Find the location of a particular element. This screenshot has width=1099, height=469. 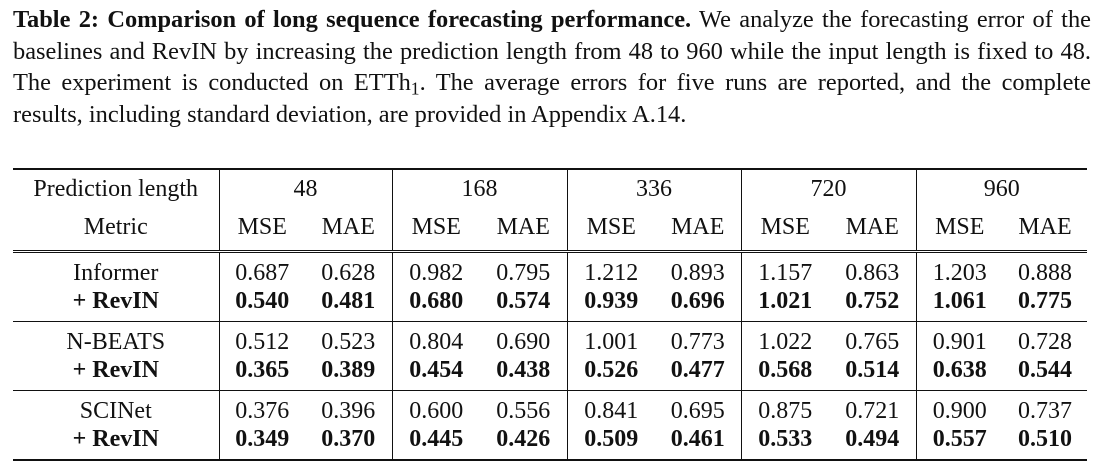

mae-value-cell: 0.773 is located at coordinates (698, 338).